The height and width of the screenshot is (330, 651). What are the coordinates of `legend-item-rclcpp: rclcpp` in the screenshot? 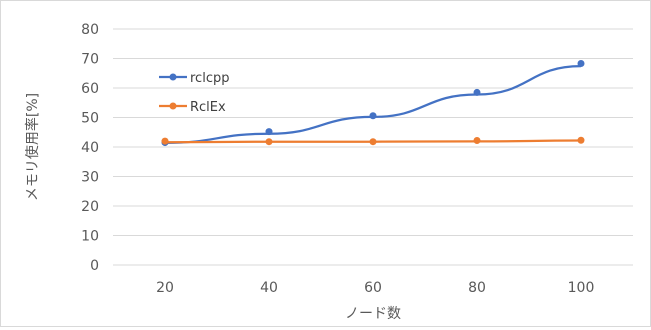 It's located at (194, 78).